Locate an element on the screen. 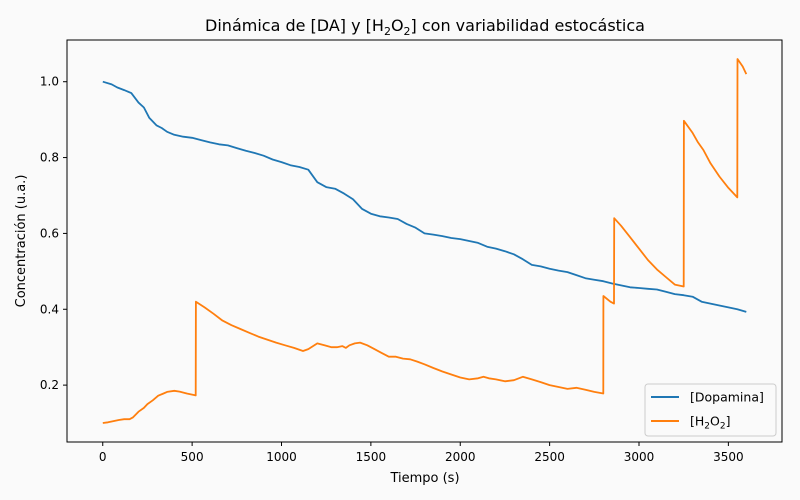  y-tick-label: 0.6 is located at coordinates (49, 233).